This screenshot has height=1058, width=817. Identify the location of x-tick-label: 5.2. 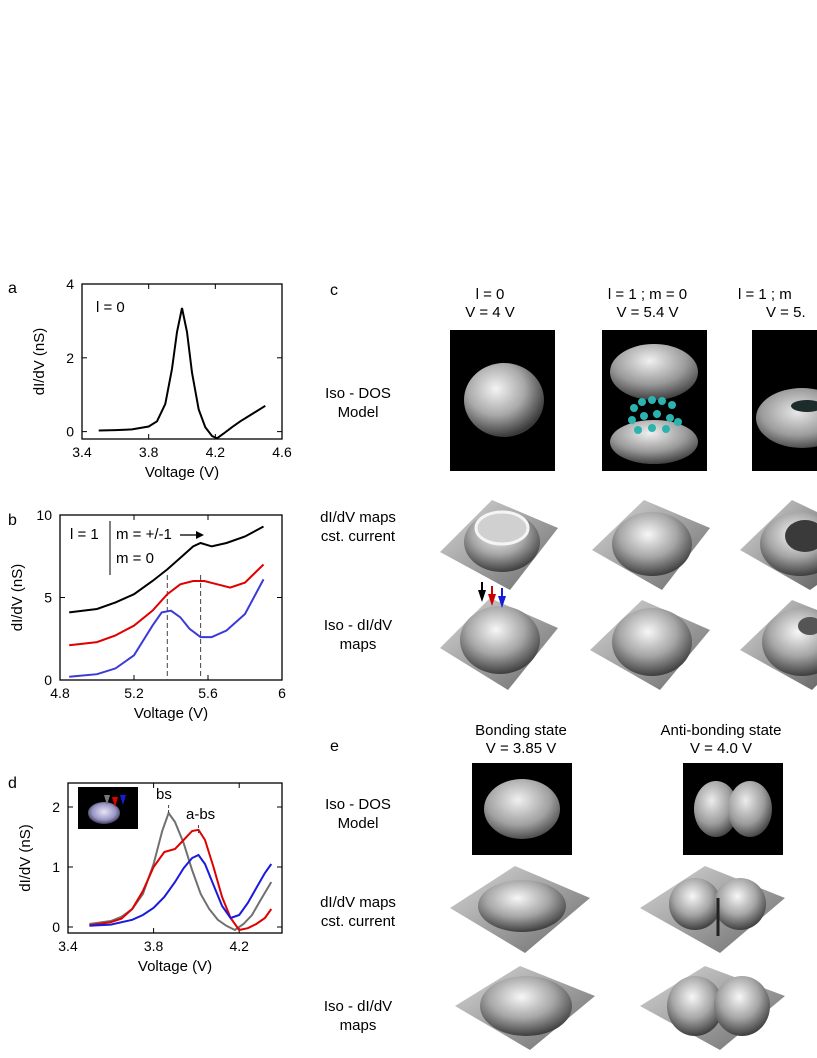
(134, 693).